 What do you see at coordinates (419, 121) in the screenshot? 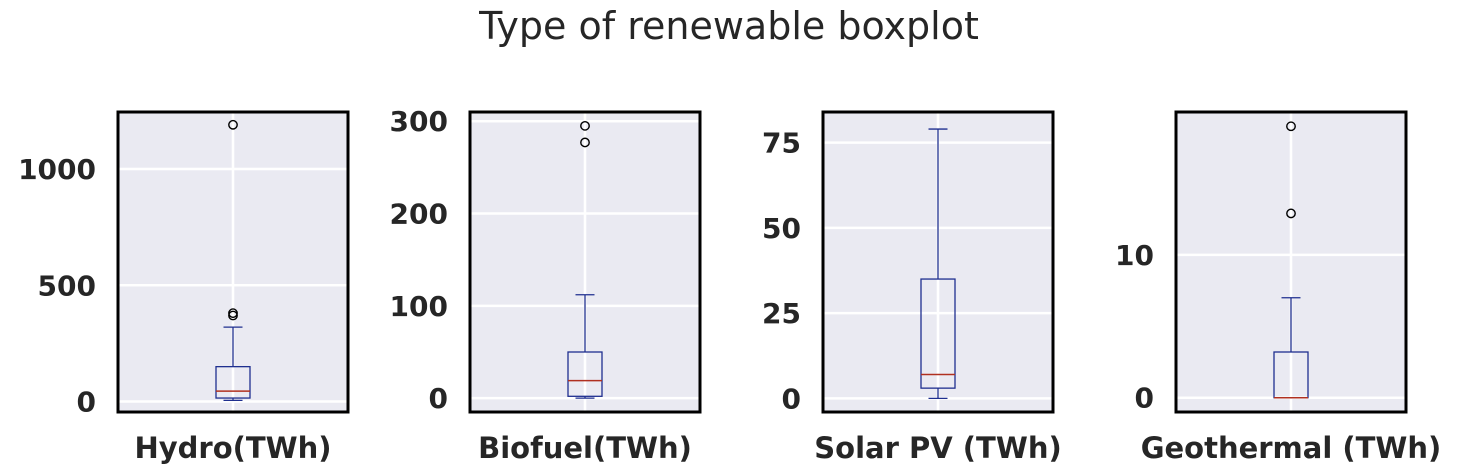
I see `y-tick-label: 300` at bounding box center [419, 121].